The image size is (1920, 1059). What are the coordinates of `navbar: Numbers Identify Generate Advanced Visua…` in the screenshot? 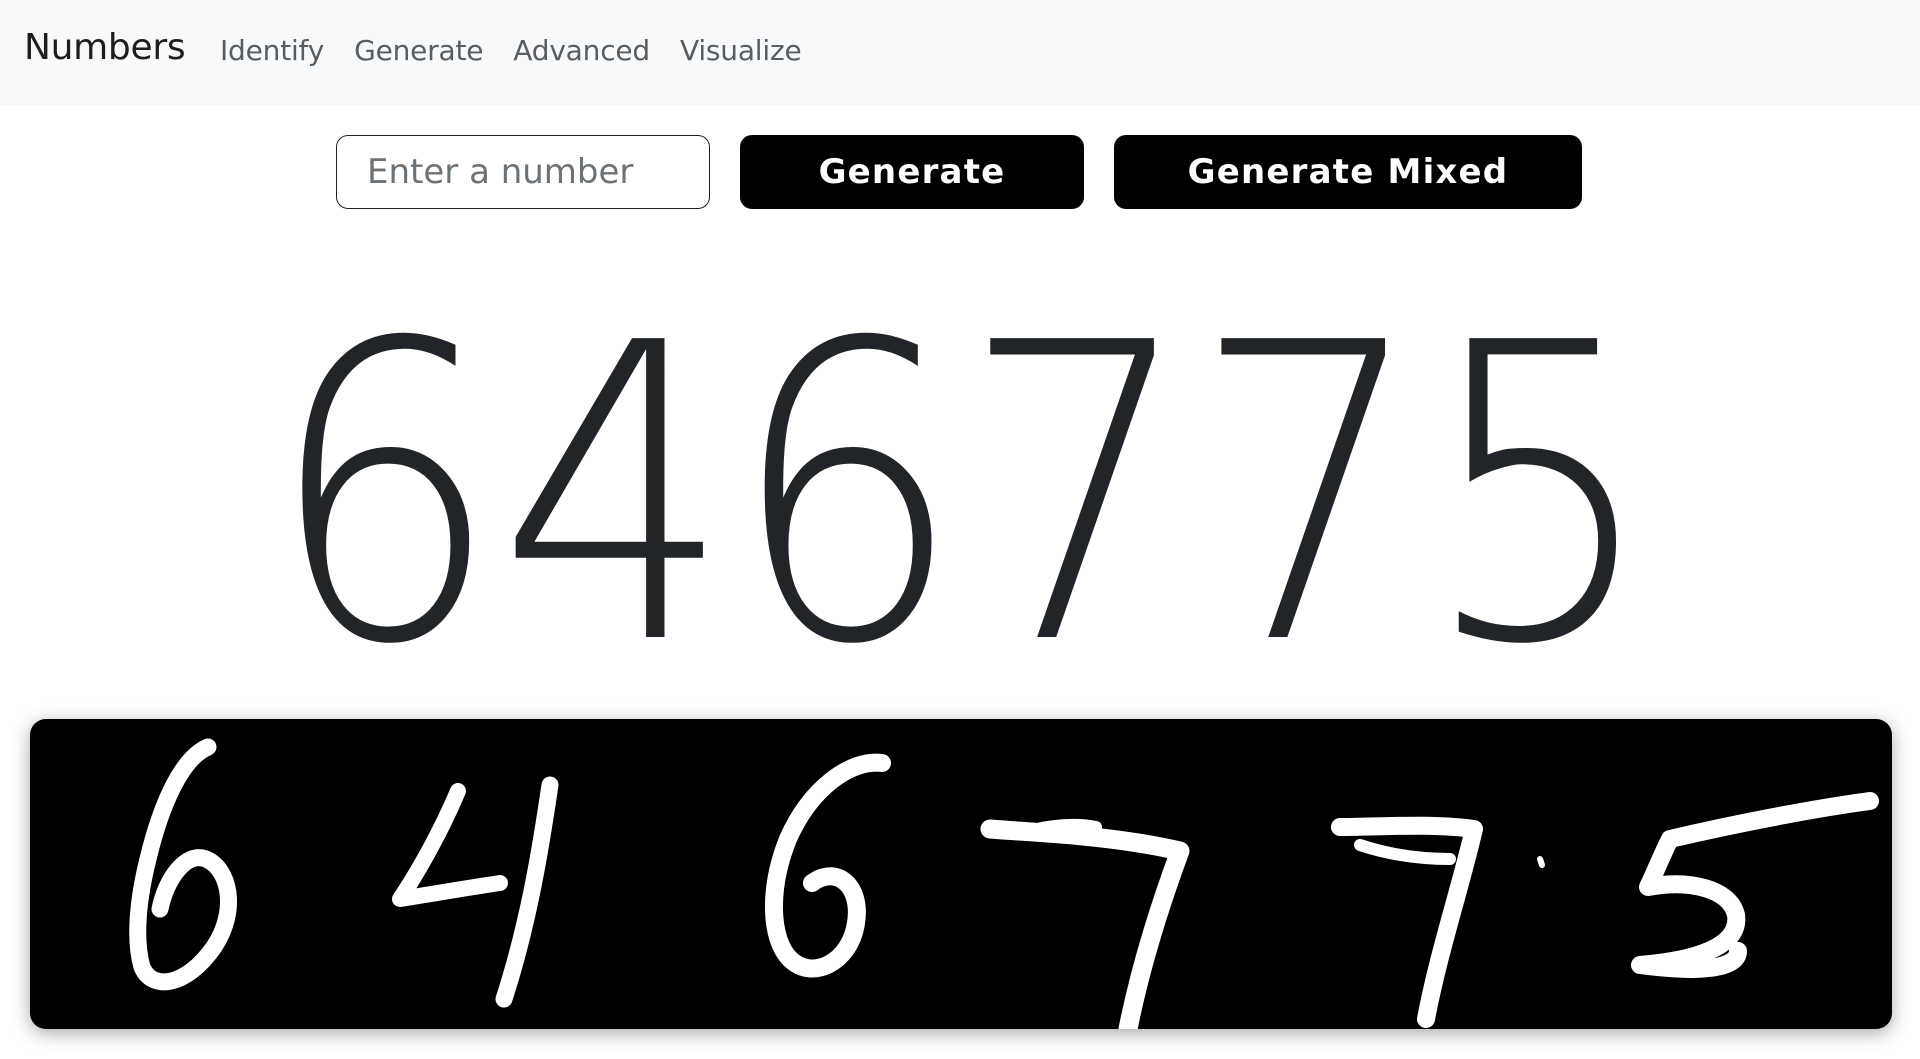 It's located at (960, 52).